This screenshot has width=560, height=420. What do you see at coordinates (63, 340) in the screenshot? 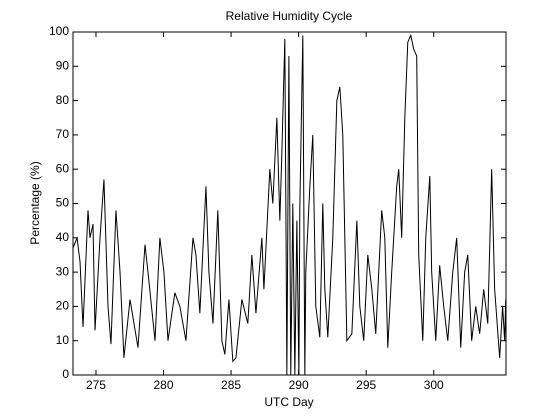
I see `y-tick-label: 10` at bounding box center [63, 340].